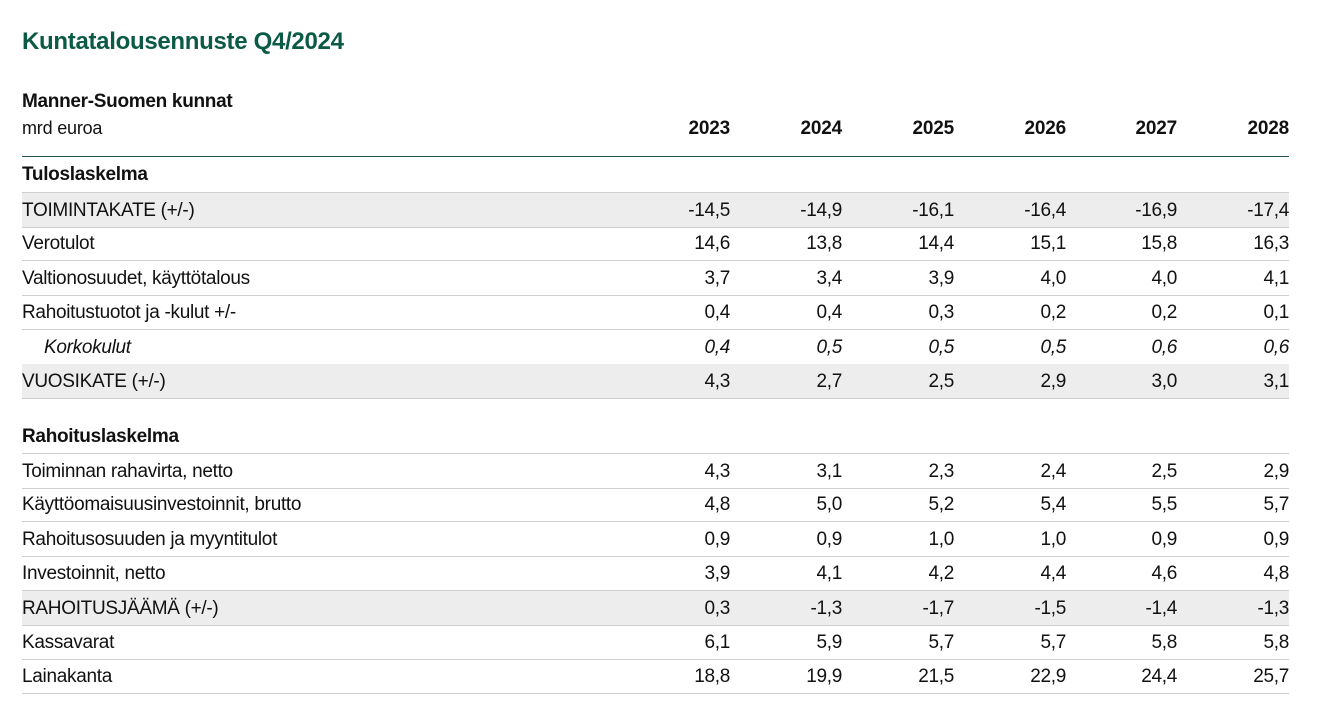 The image size is (1320, 720). What do you see at coordinates (1053, 642) in the screenshot?
I see `table-cell-2026: 5,7` at bounding box center [1053, 642].